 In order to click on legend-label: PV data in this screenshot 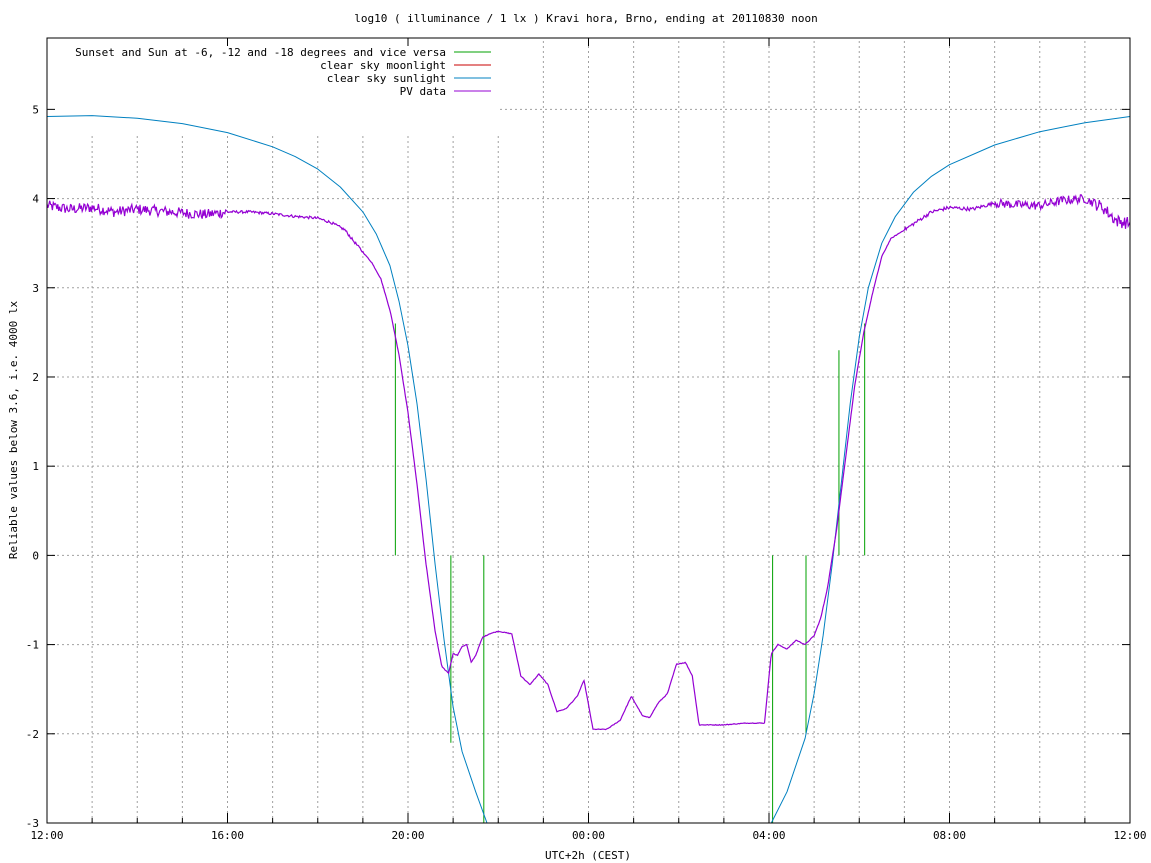, I will do `click(423, 91)`.